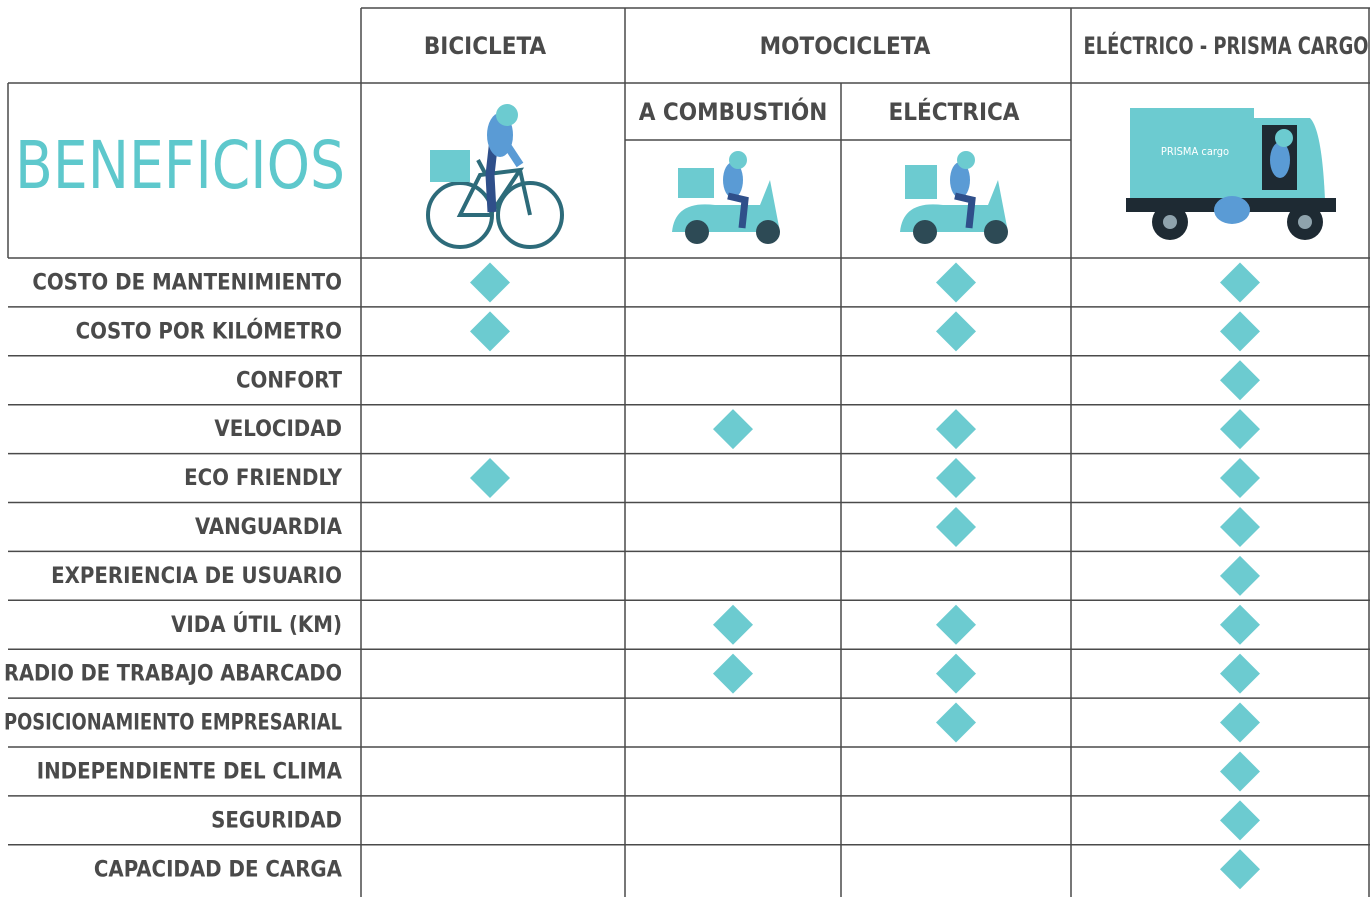 The height and width of the screenshot is (897, 1370). I want to click on electric-scooter-illustration, so click(954, 197).